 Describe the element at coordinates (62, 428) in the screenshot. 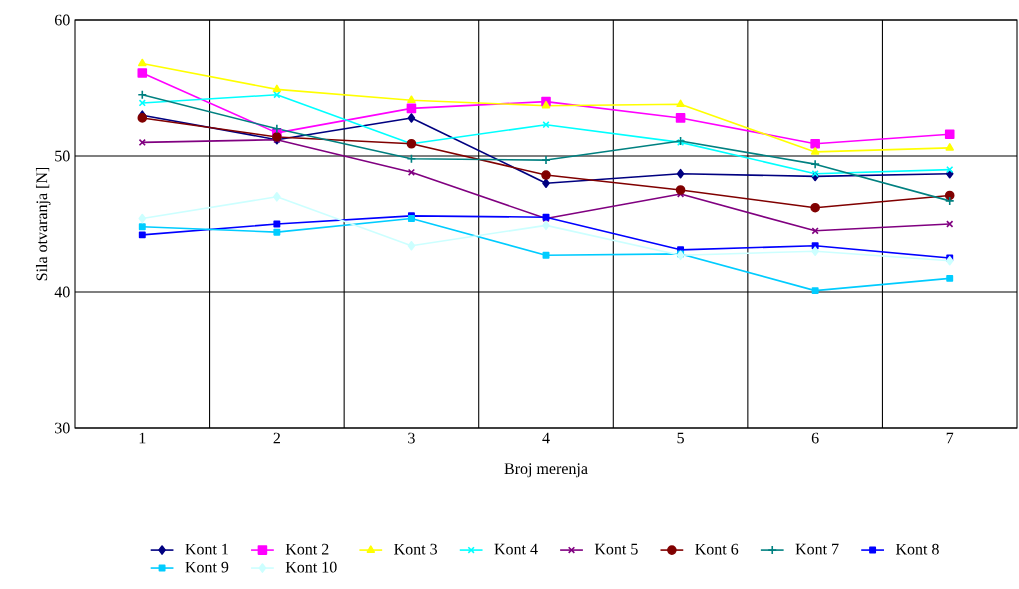

I see `y-tick-label: 30` at that location.